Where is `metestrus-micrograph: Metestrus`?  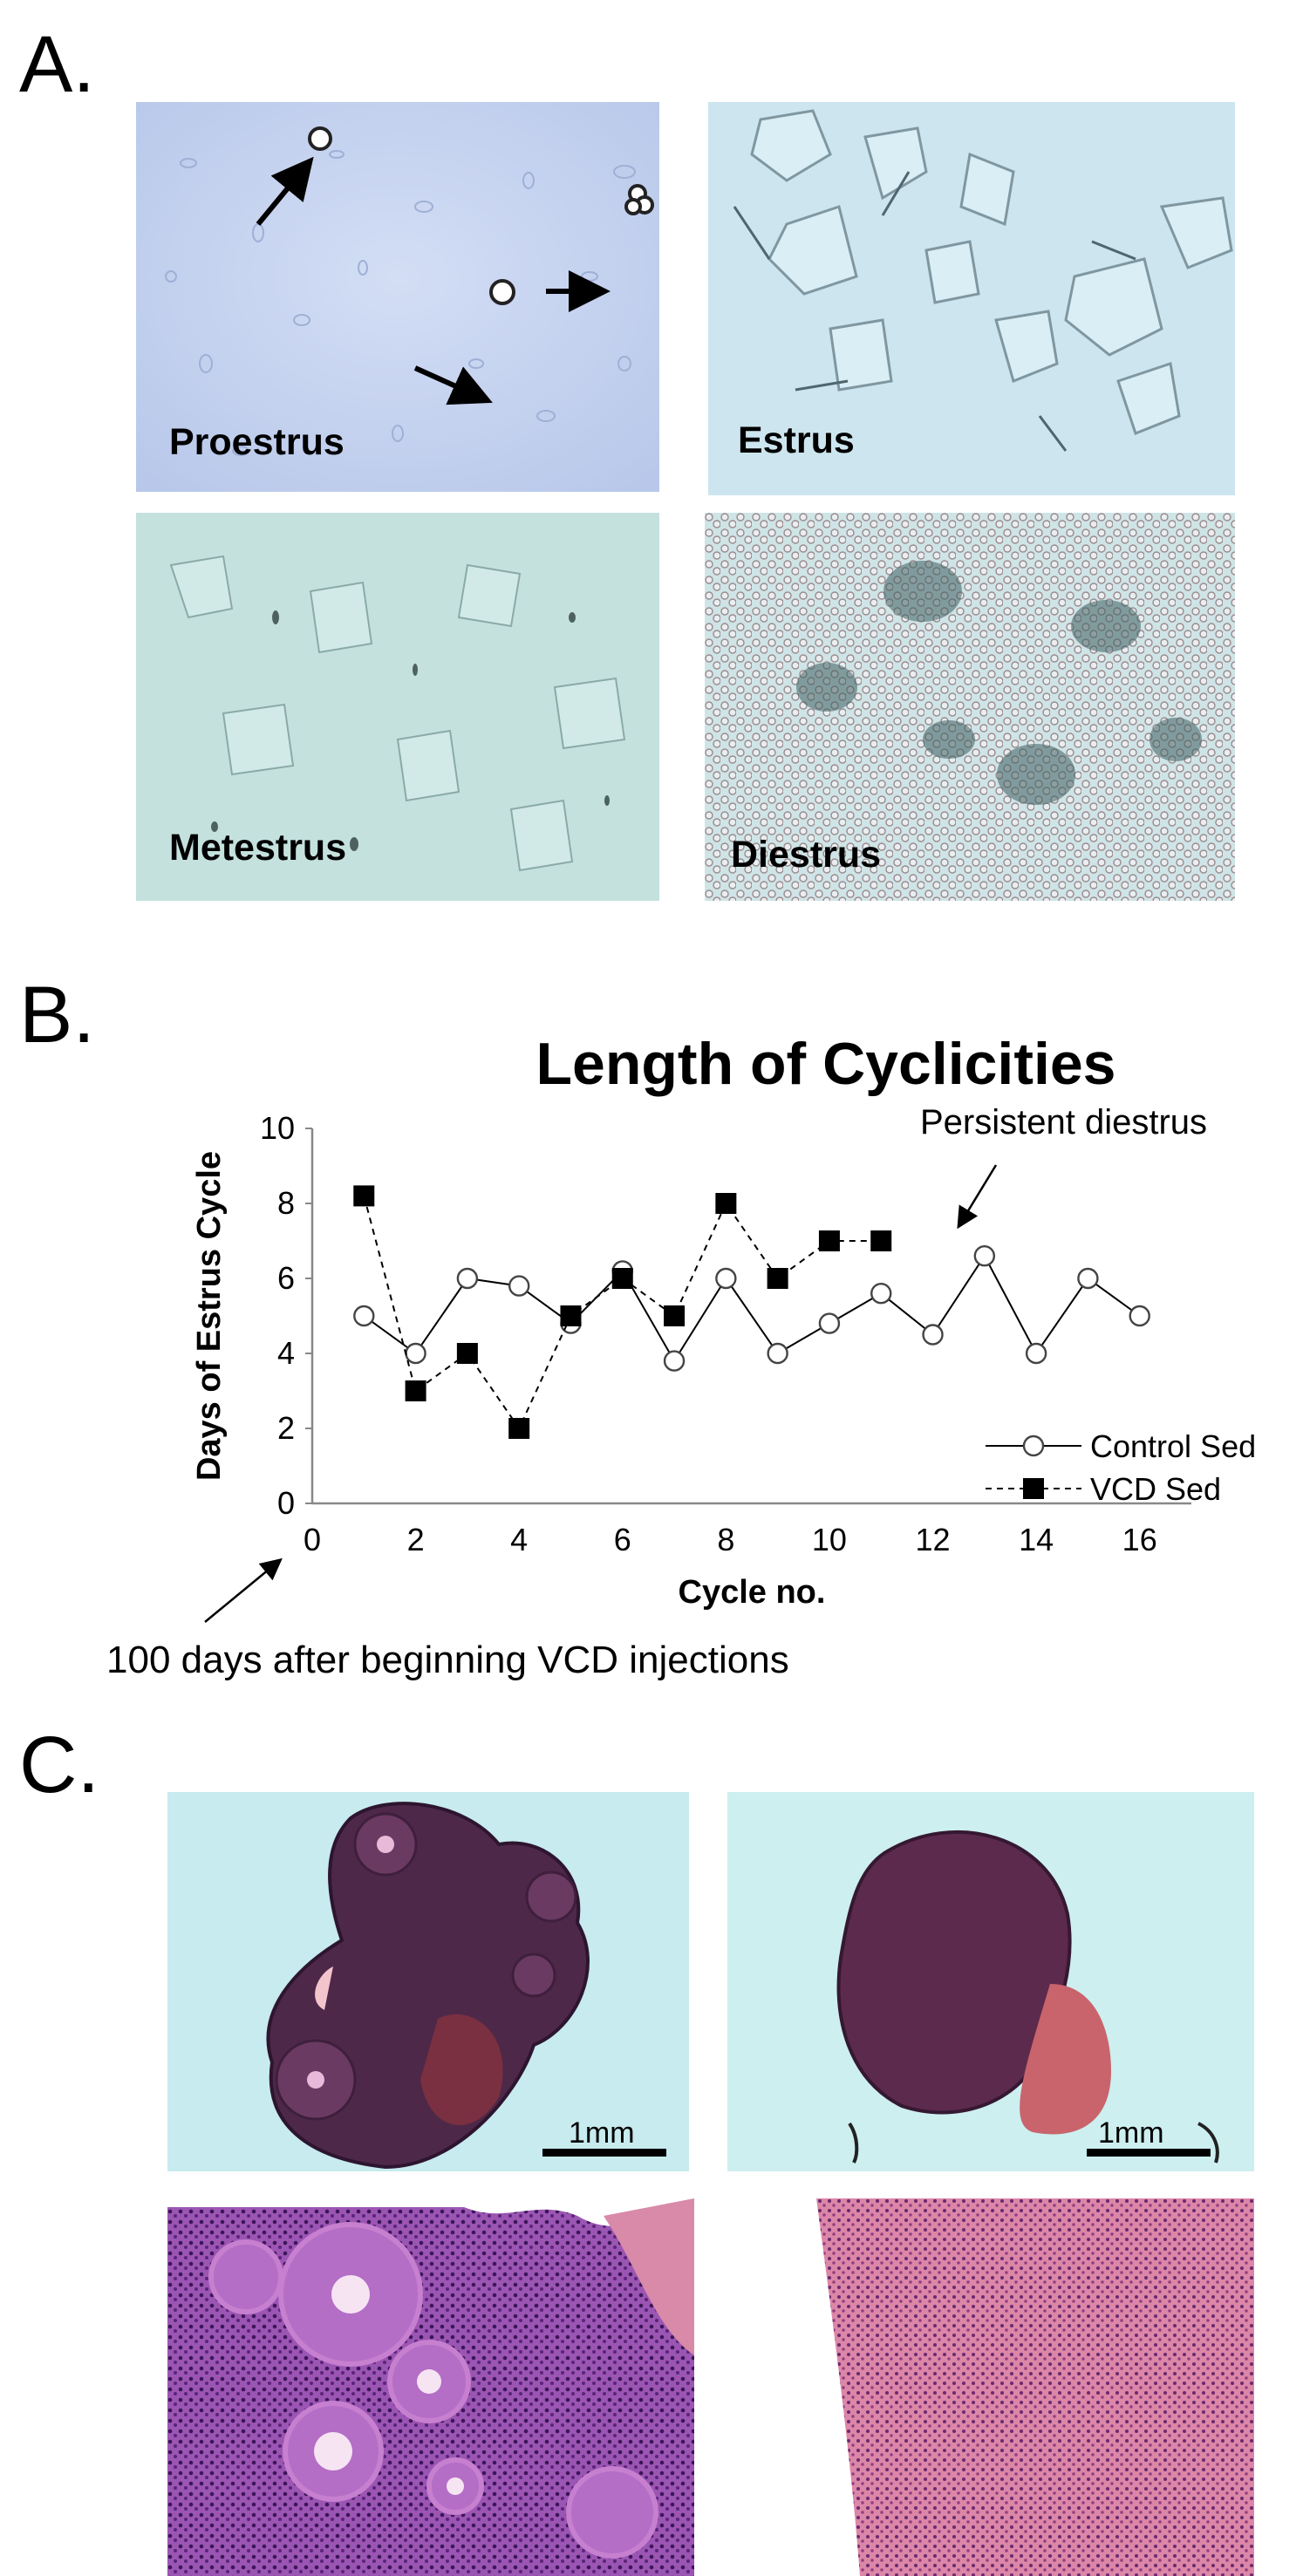
metestrus-micrograph: Metestrus is located at coordinates (397, 707).